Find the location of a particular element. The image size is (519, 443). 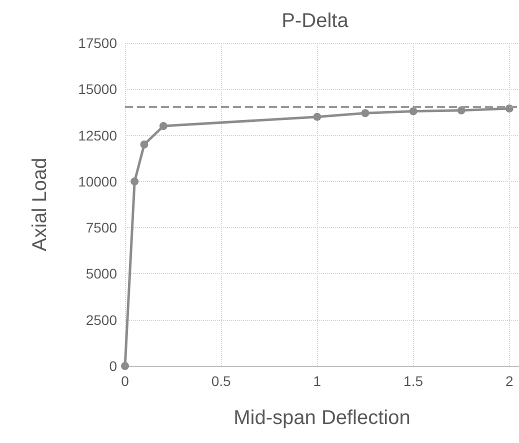

y-tick-label: 15000 is located at coordinates (98, 89).